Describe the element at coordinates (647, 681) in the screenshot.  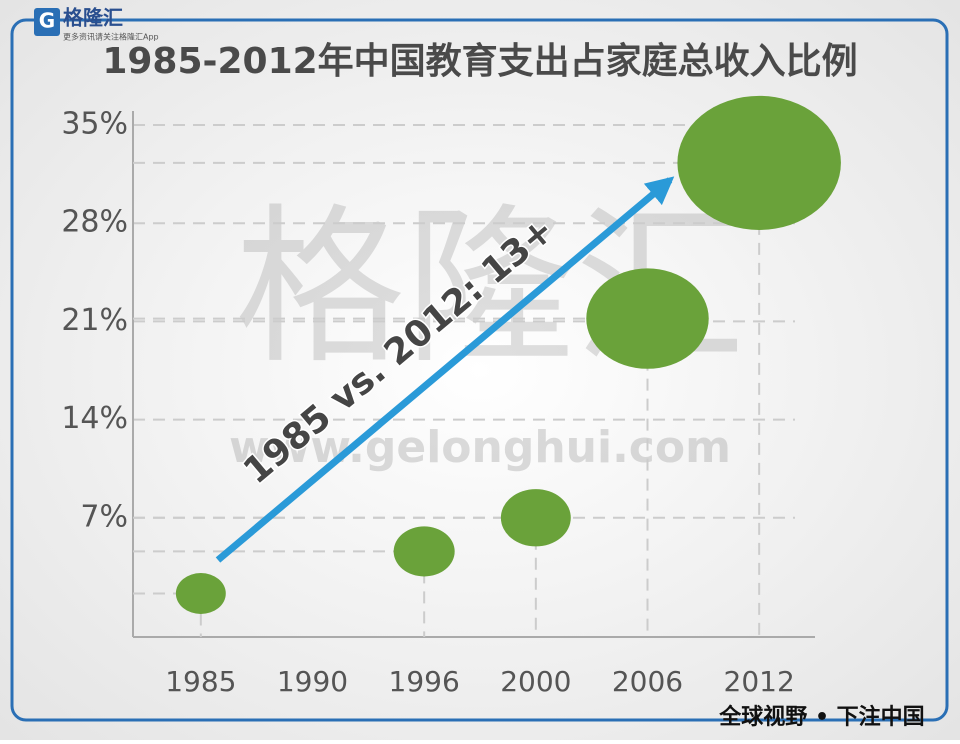
I see `x-tick-label: 2006` at that location.